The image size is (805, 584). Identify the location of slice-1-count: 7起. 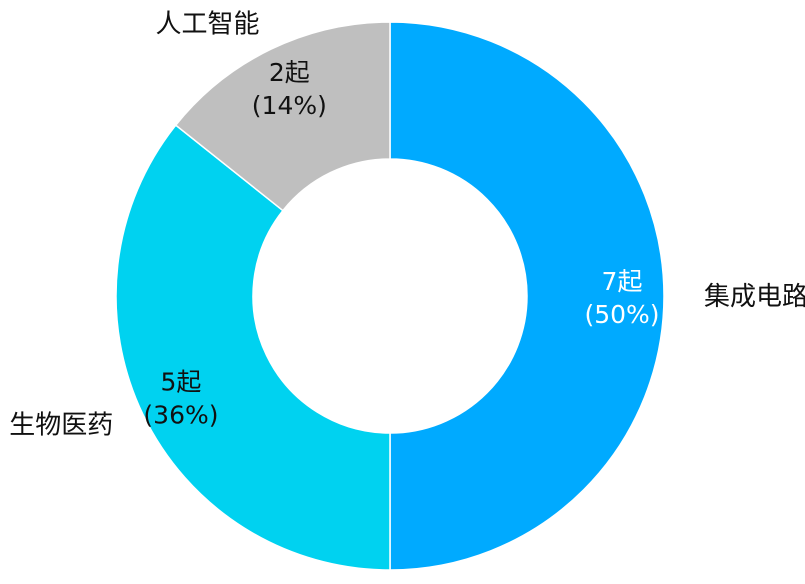
(622, 281).